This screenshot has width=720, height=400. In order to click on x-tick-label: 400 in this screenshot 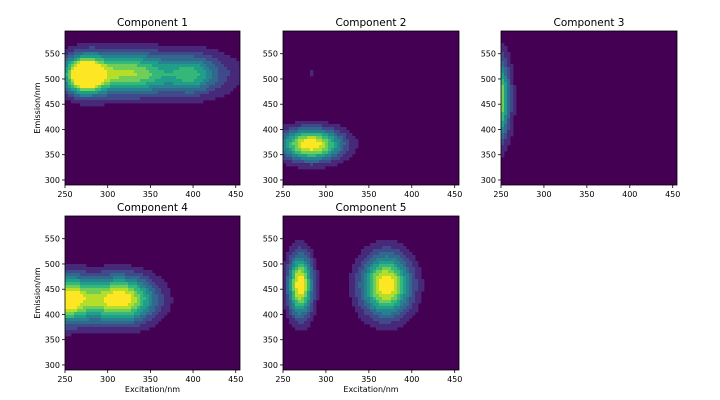, I will do `click(192, 194)`.